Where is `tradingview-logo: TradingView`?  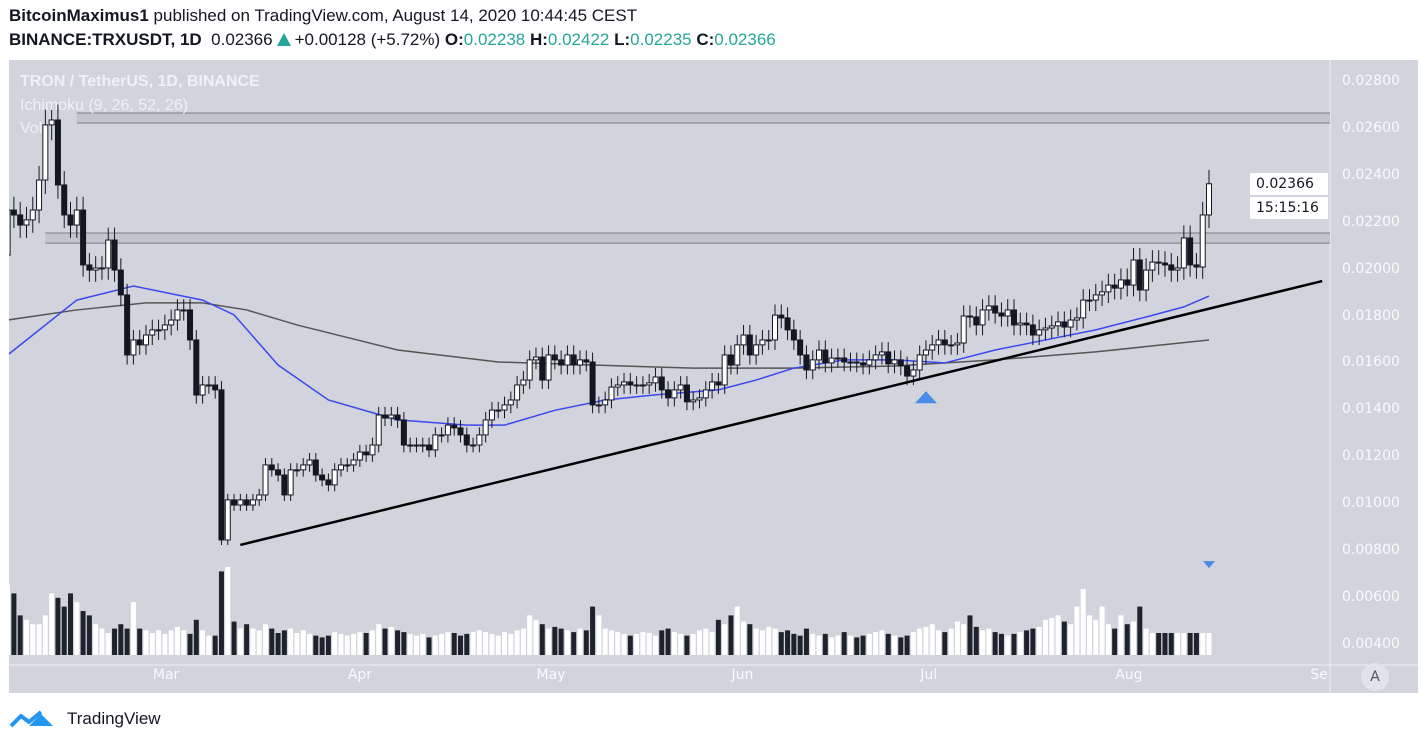 tradingview-logo: TradingView is located at coordinates (85, 719).